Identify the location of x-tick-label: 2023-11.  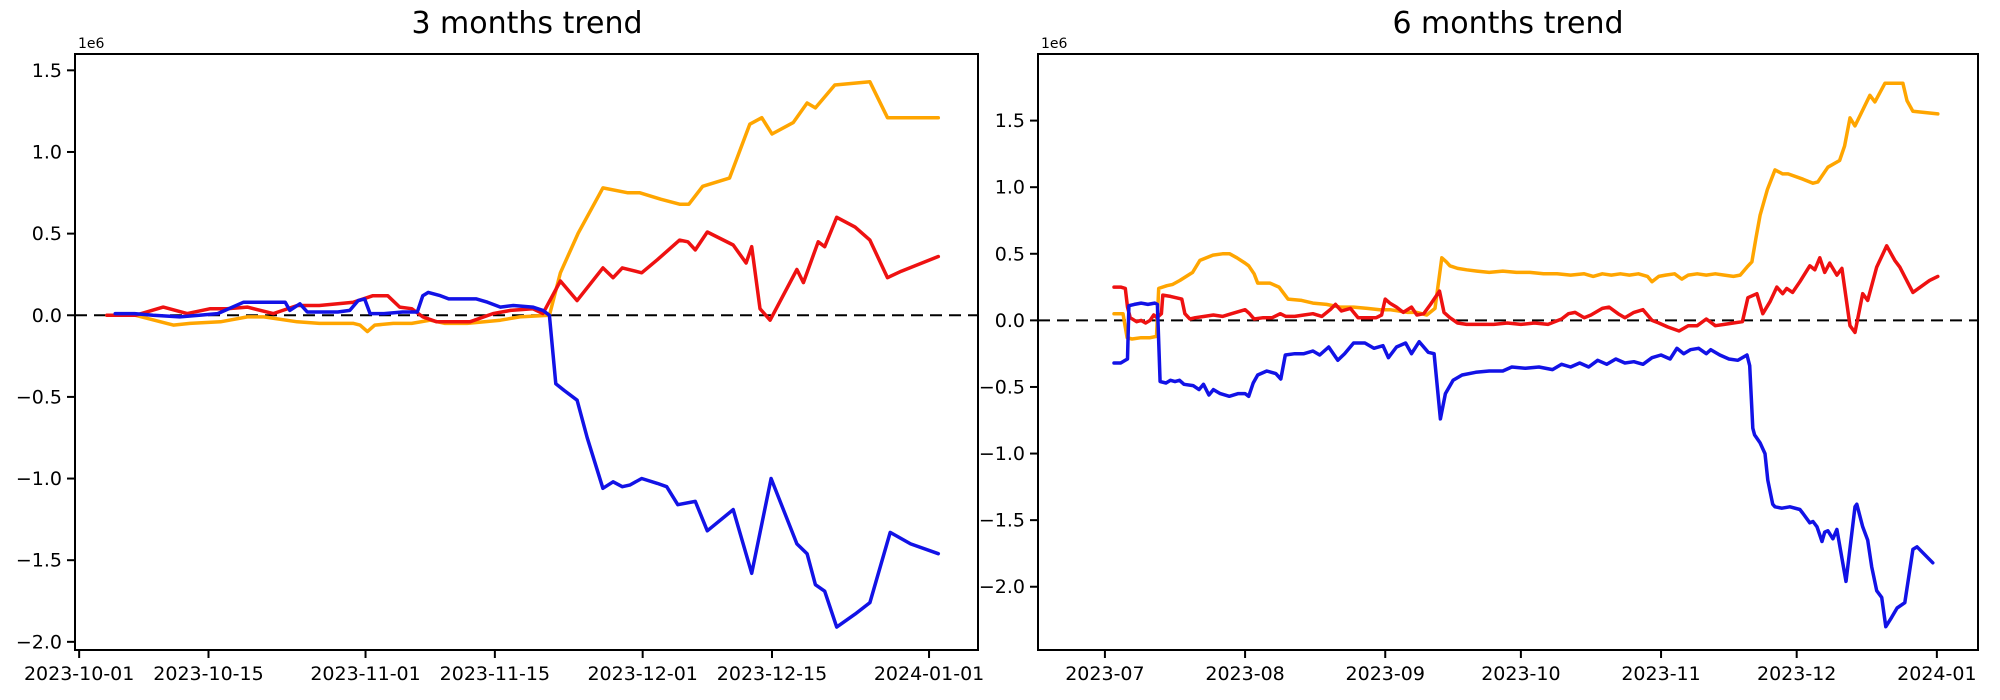
(1660, 674).